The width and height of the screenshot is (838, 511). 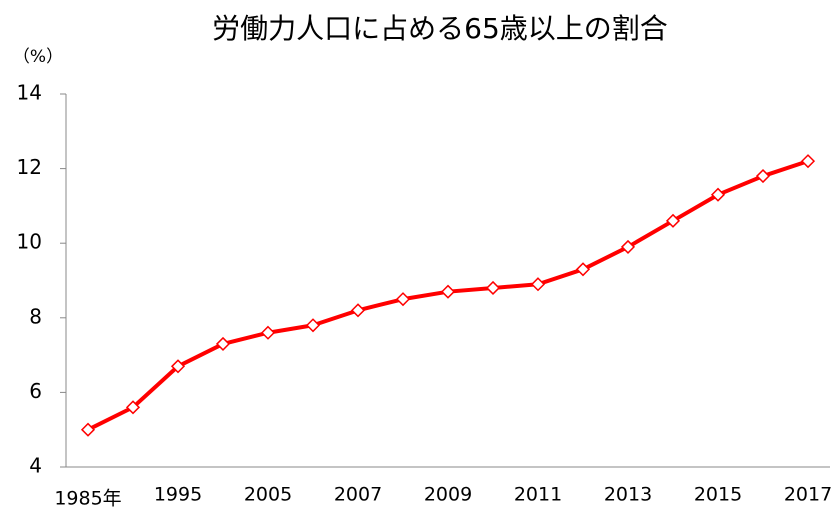 I want to click on x-tick-label: 2005, so click(x=268, y=495).